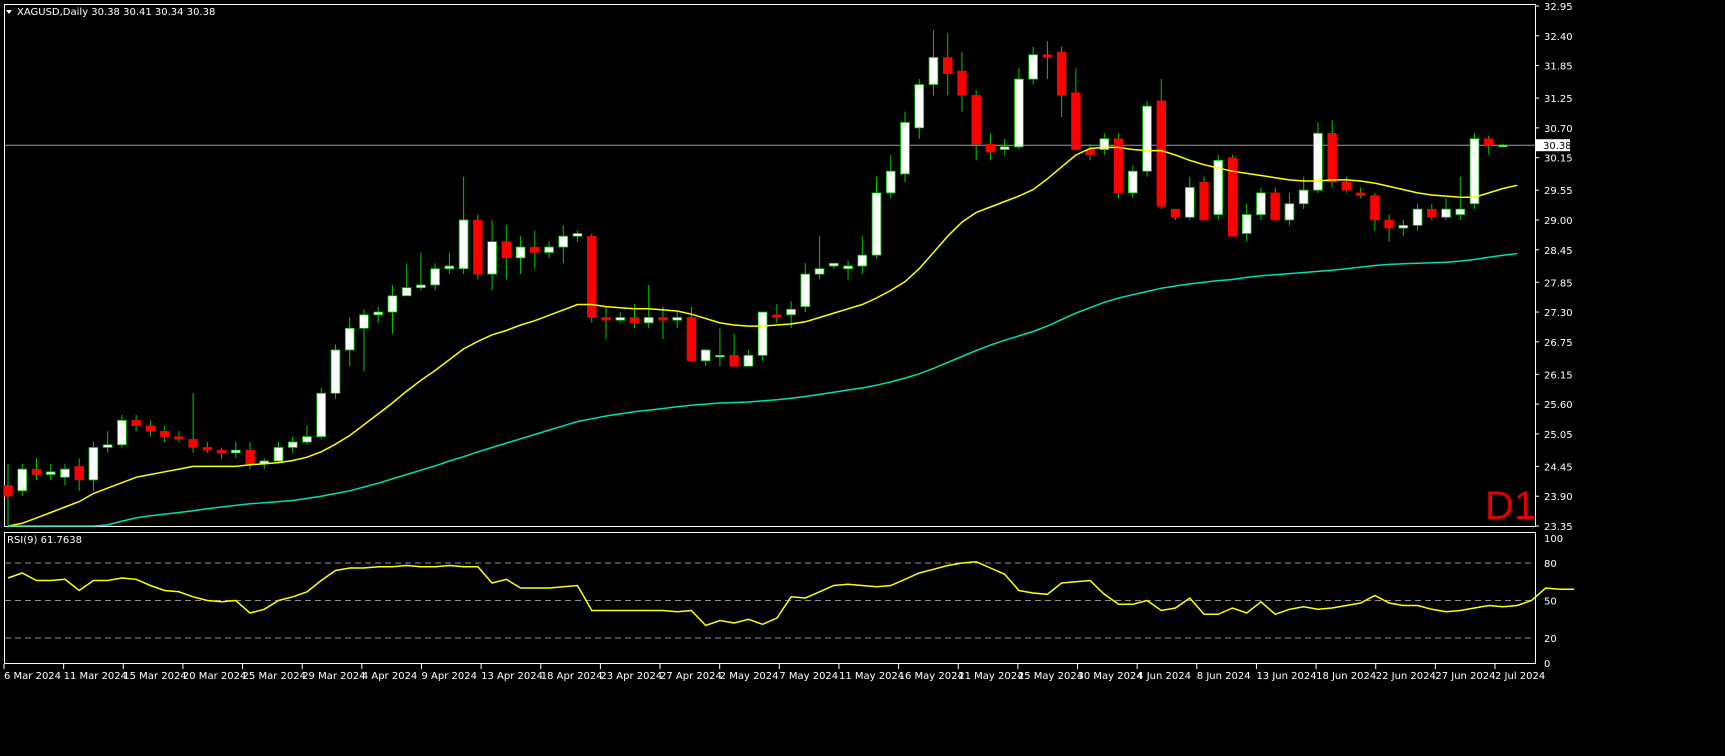 This screenshot has height=756, width=1725. What do you see at coordinates (32, 676) in the screenshot?
I see `date-tick-label: 6 Mar 2024` at bounding box center [32, 676].